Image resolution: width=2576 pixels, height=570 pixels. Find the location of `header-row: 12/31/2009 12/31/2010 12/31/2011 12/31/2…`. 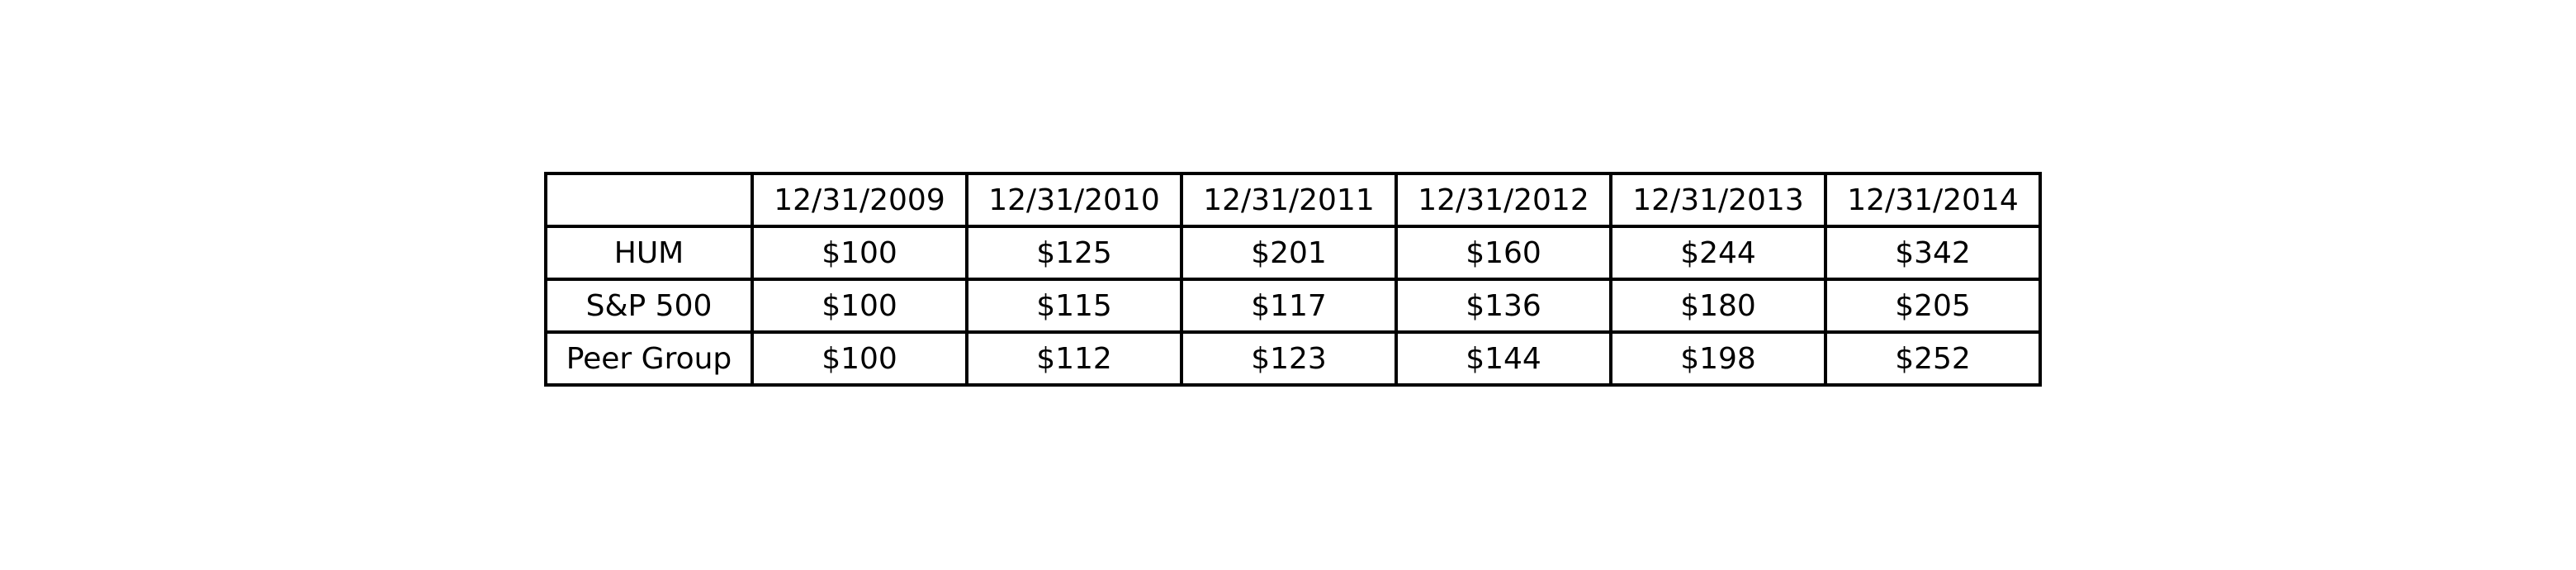

header-row: 12/31/2009 12/31/2010 12/31/2011 12/31/2… is located at coordinates (1293, 200).